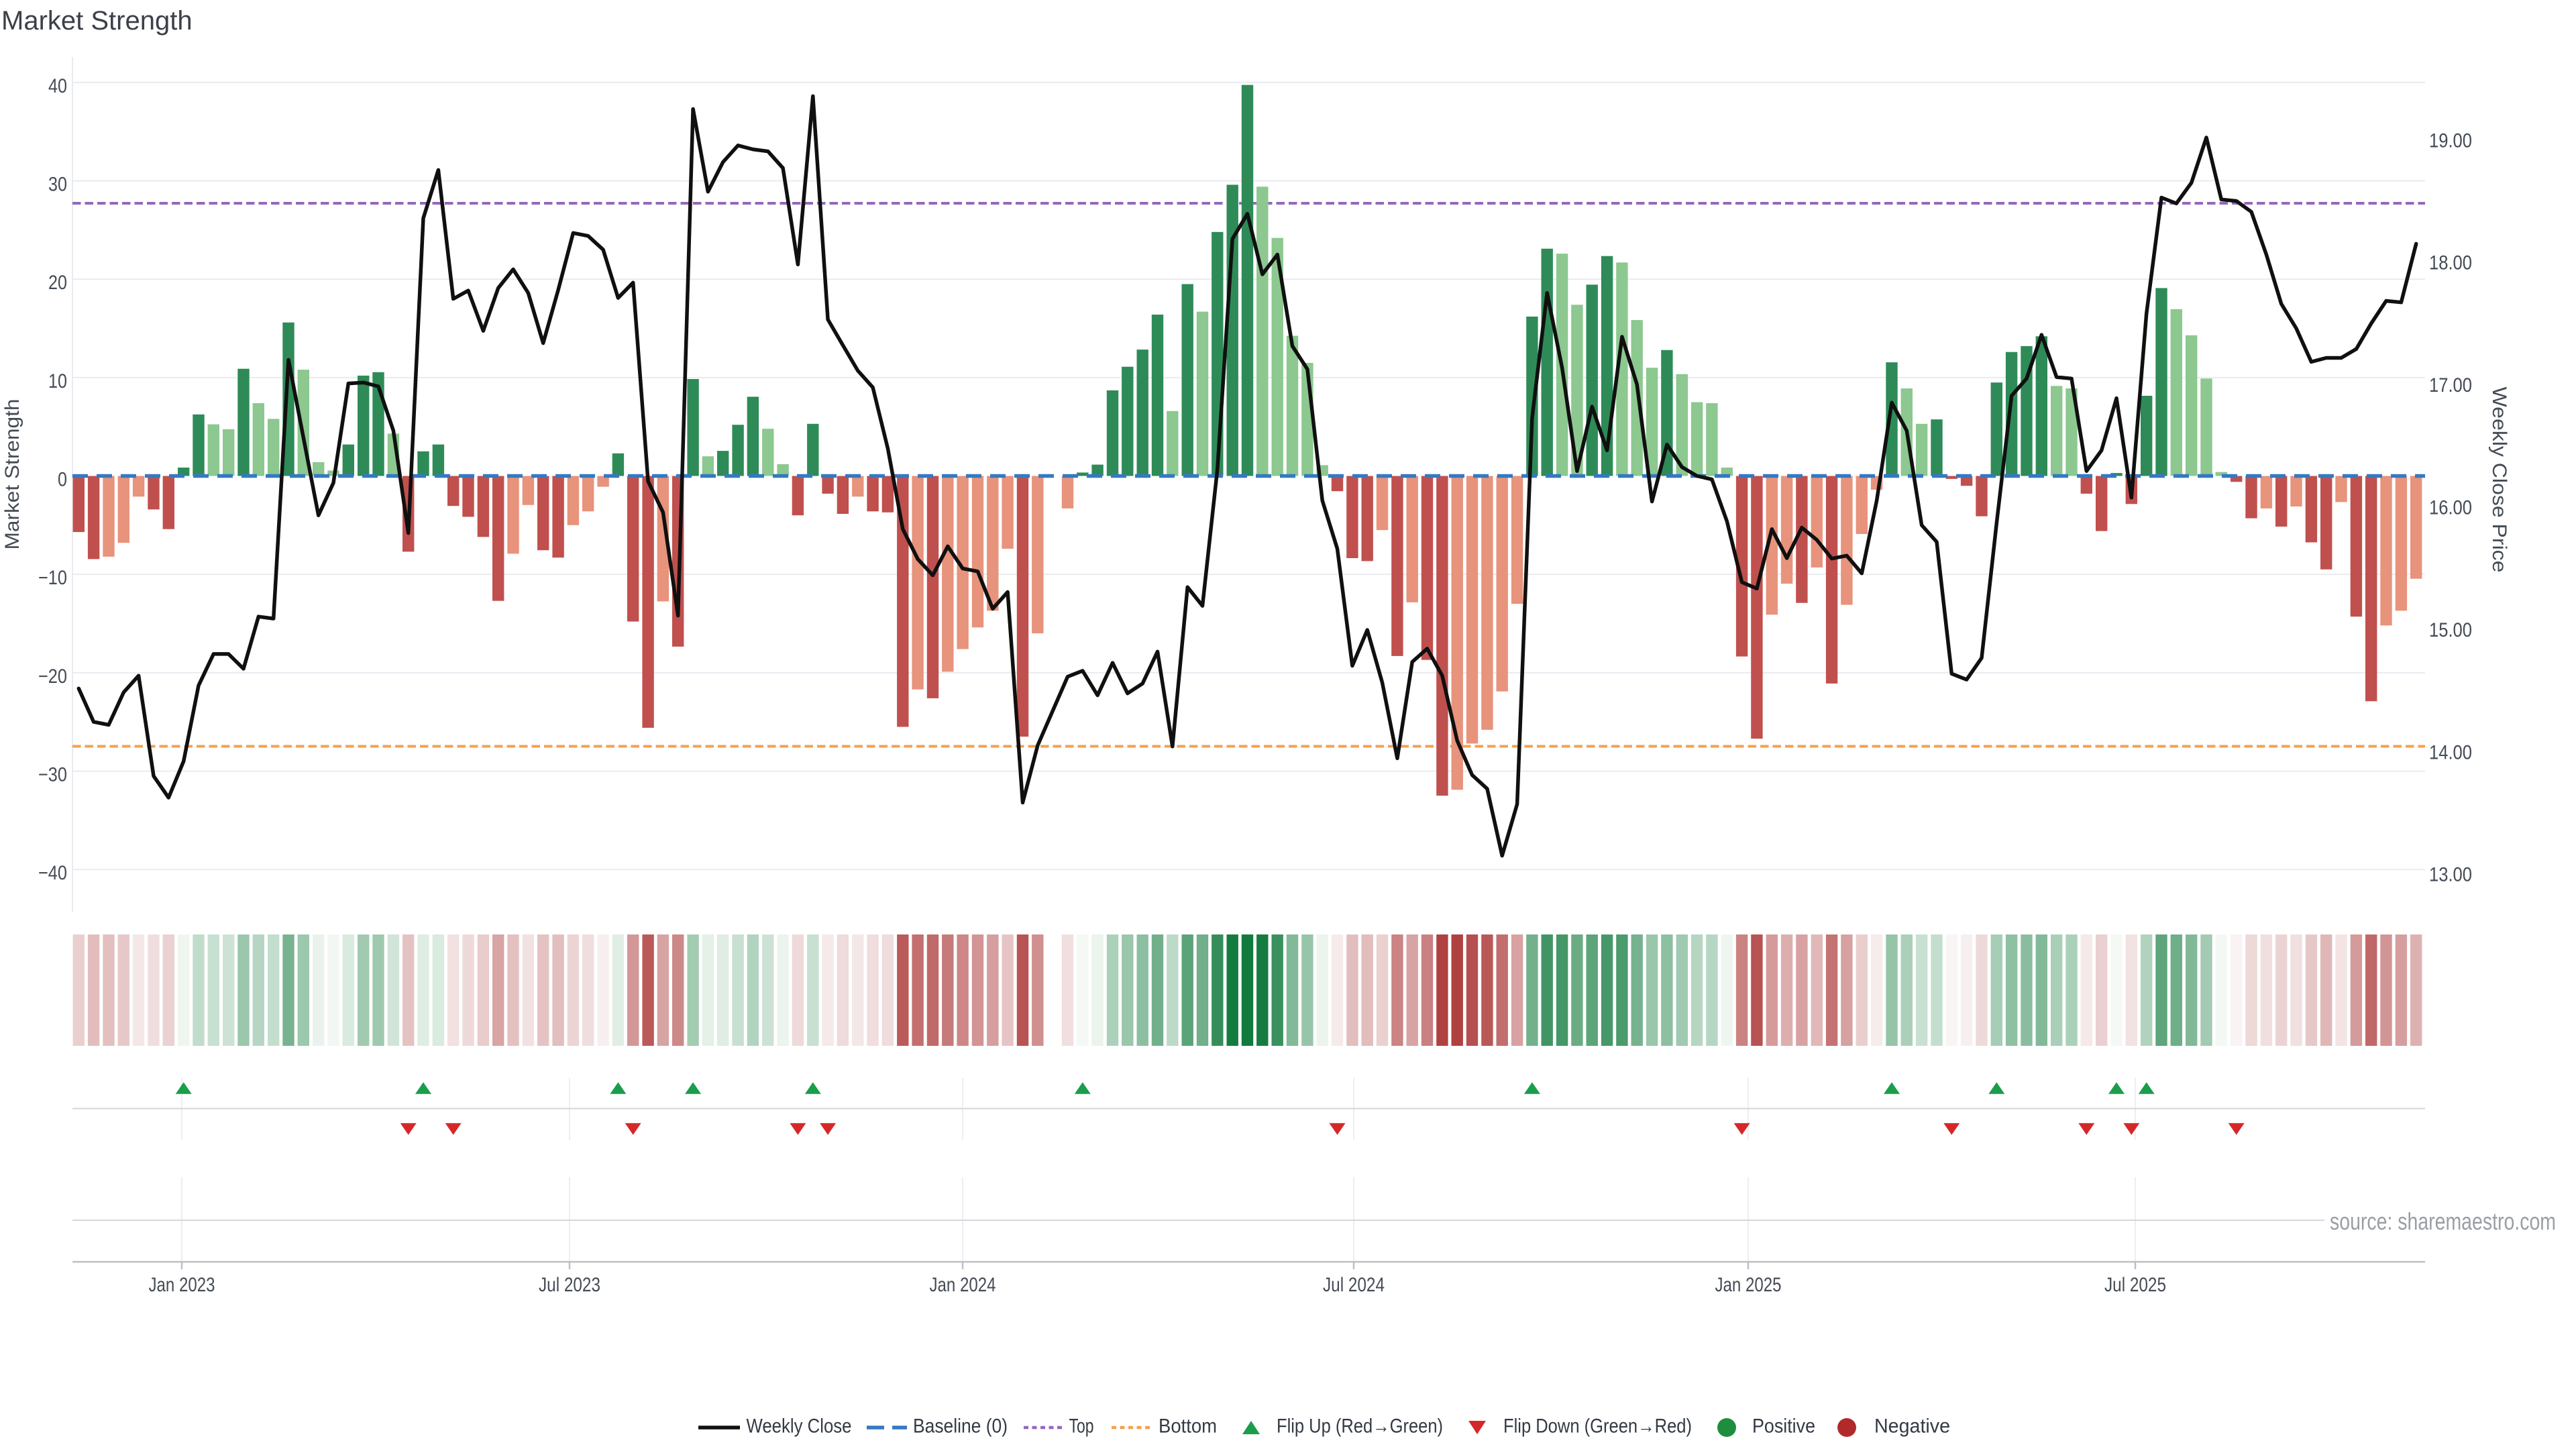  What do you see at coordinates (57, 283) in the screenshot?
I see `svg-text: 20` at bounding box center [57, 283].